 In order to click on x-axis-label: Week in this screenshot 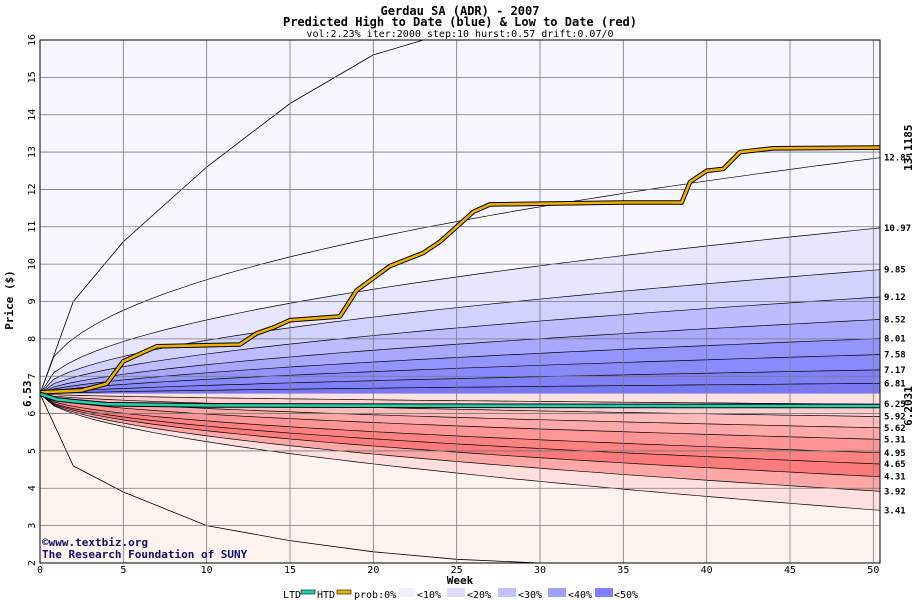, I will do `click(460, 580)`.